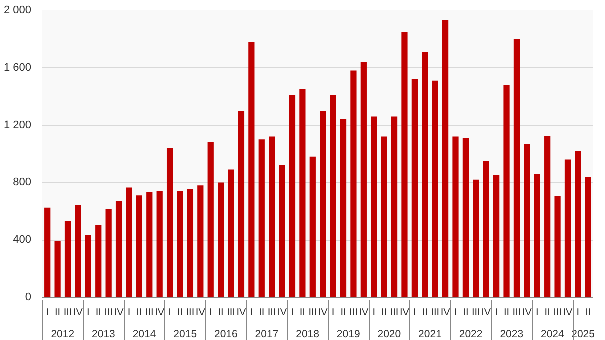 The width and height of the screenshot is (605, 340). Describe the element at coordinates (18, 68) in the screenshot. I see `y-tick-label: 1 600` at that location.